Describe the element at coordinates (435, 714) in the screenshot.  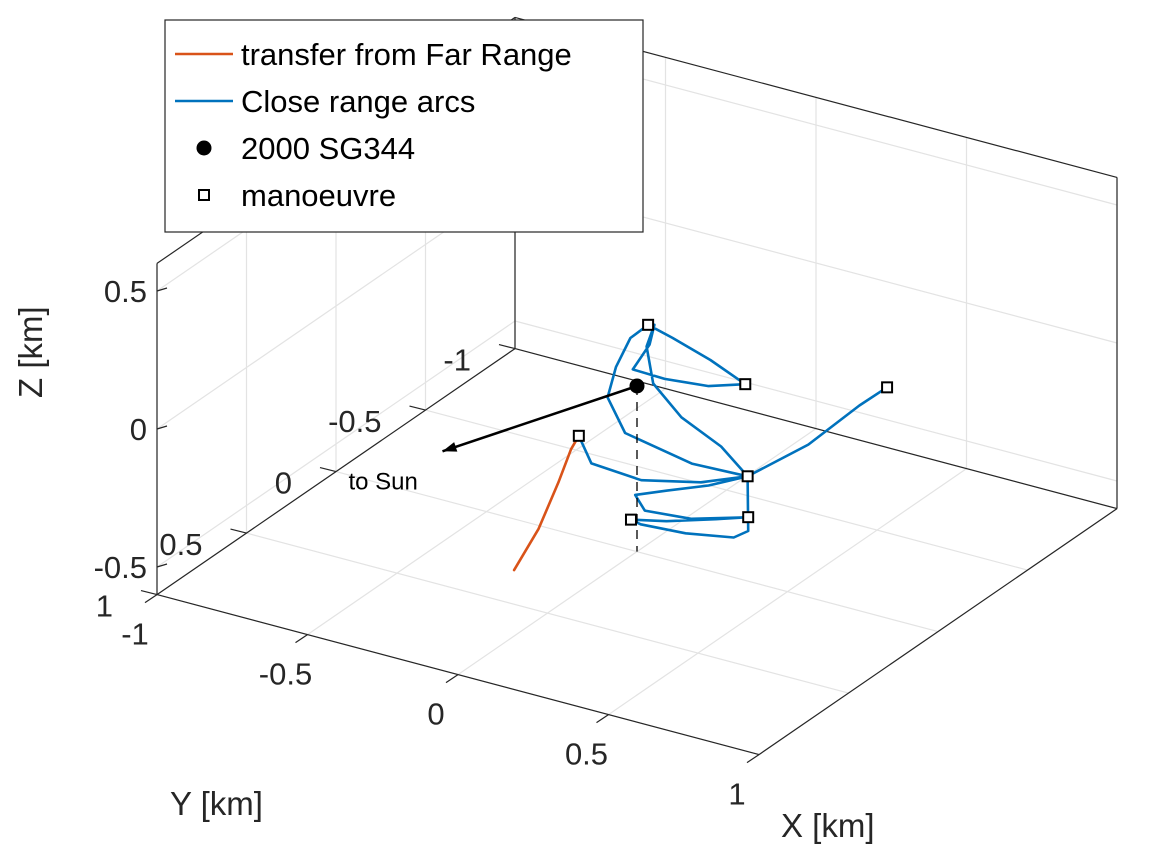
I see `x-tick-label: 0` at that location.